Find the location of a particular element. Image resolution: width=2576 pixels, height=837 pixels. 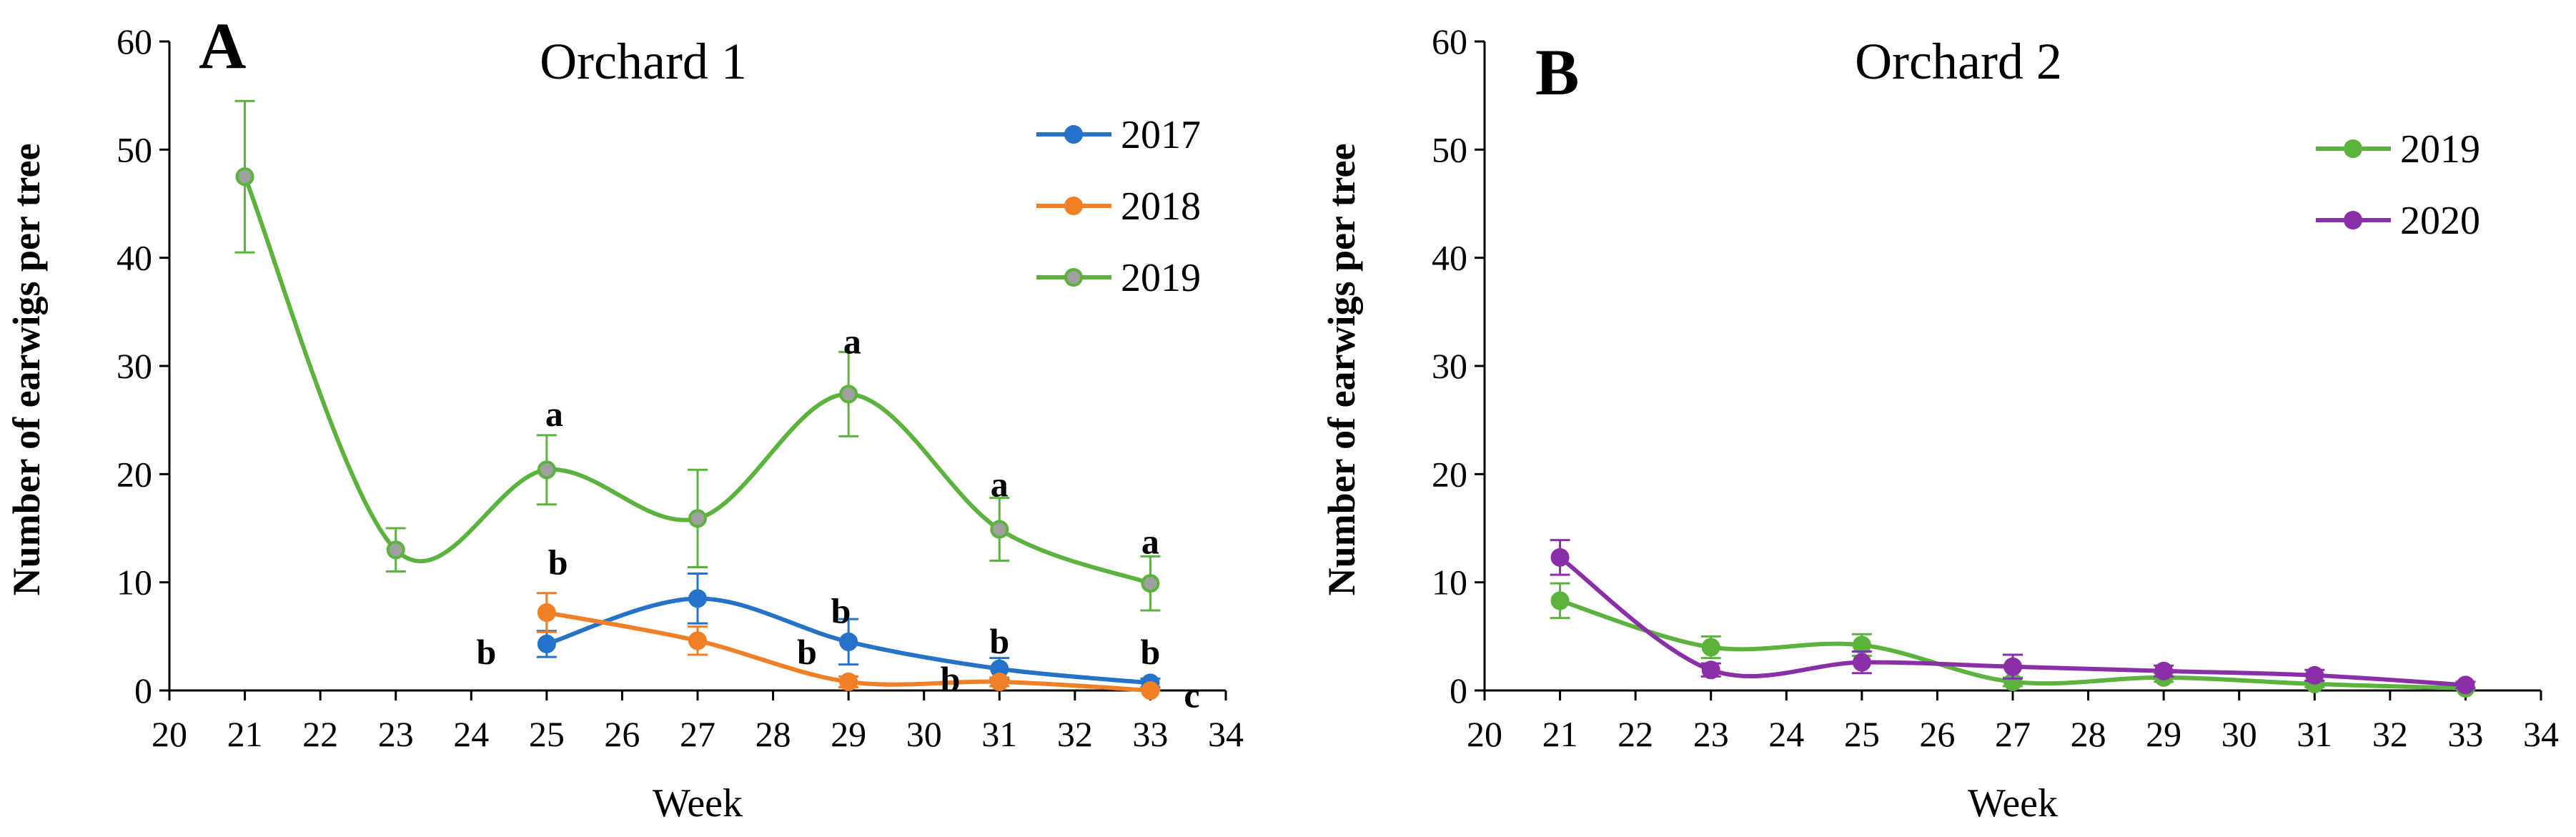

x-tick-label: 22 is located at coordinates (320, 734).